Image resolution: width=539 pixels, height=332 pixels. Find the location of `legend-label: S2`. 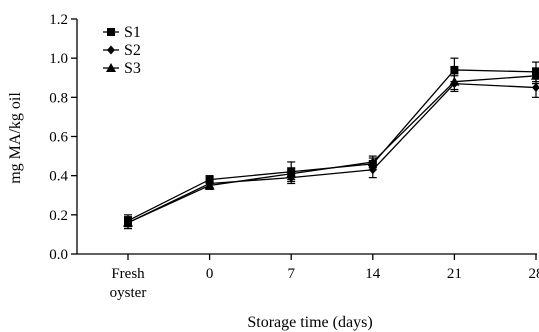

legend-label: S2 is located at coordinates (132, 50).